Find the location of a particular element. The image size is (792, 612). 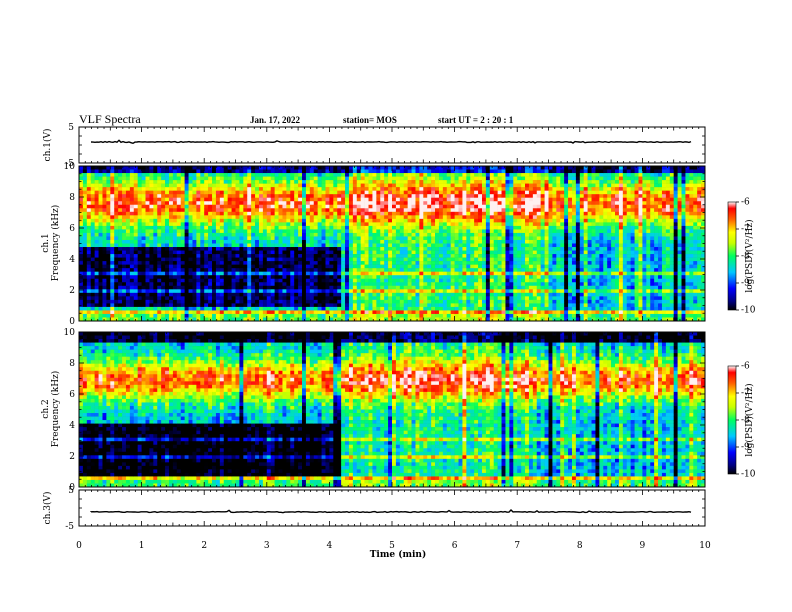

x-axis-label: Time (min) is located at coordinates (398, 554).